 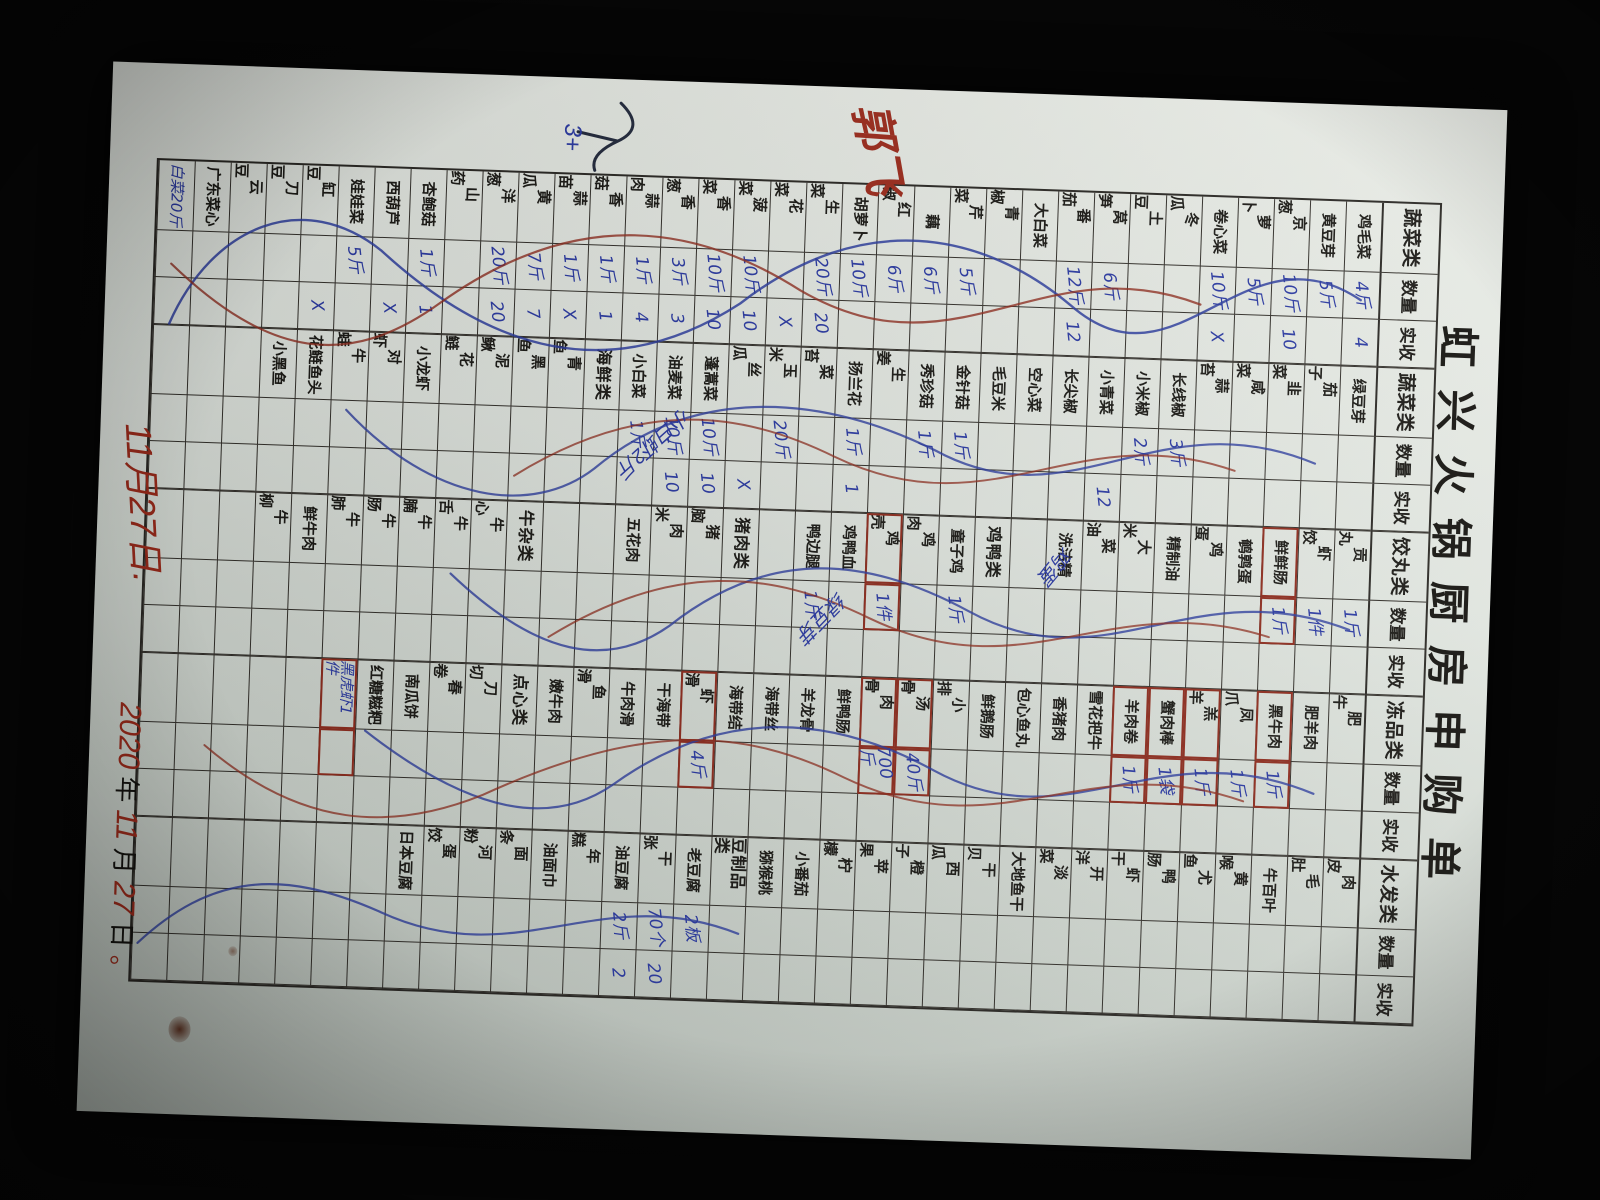 I want to click on item-cell: 长线椒, so click(x=1177, y=395).